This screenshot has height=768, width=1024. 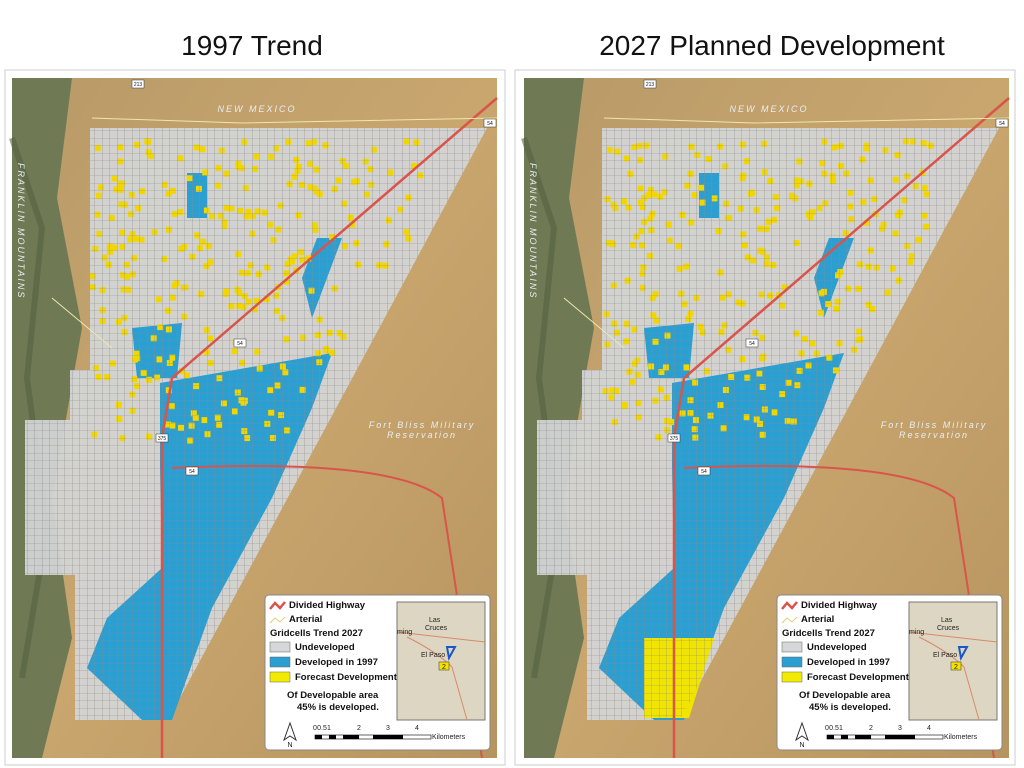 I want to click on divided-highway, so click(x=839, y=612).